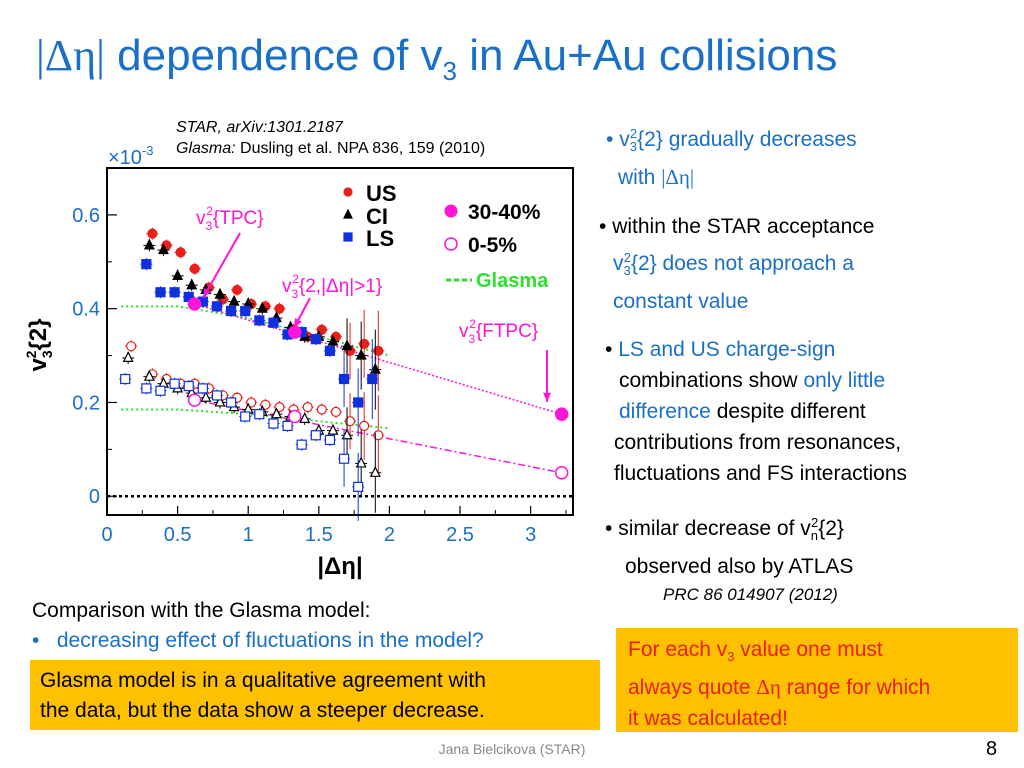 This screenshot has width=1024, height=768. Describe the element at coordinates (39, 345) in the screenshot. I see `y-axis-label: v32{2}` at that location.